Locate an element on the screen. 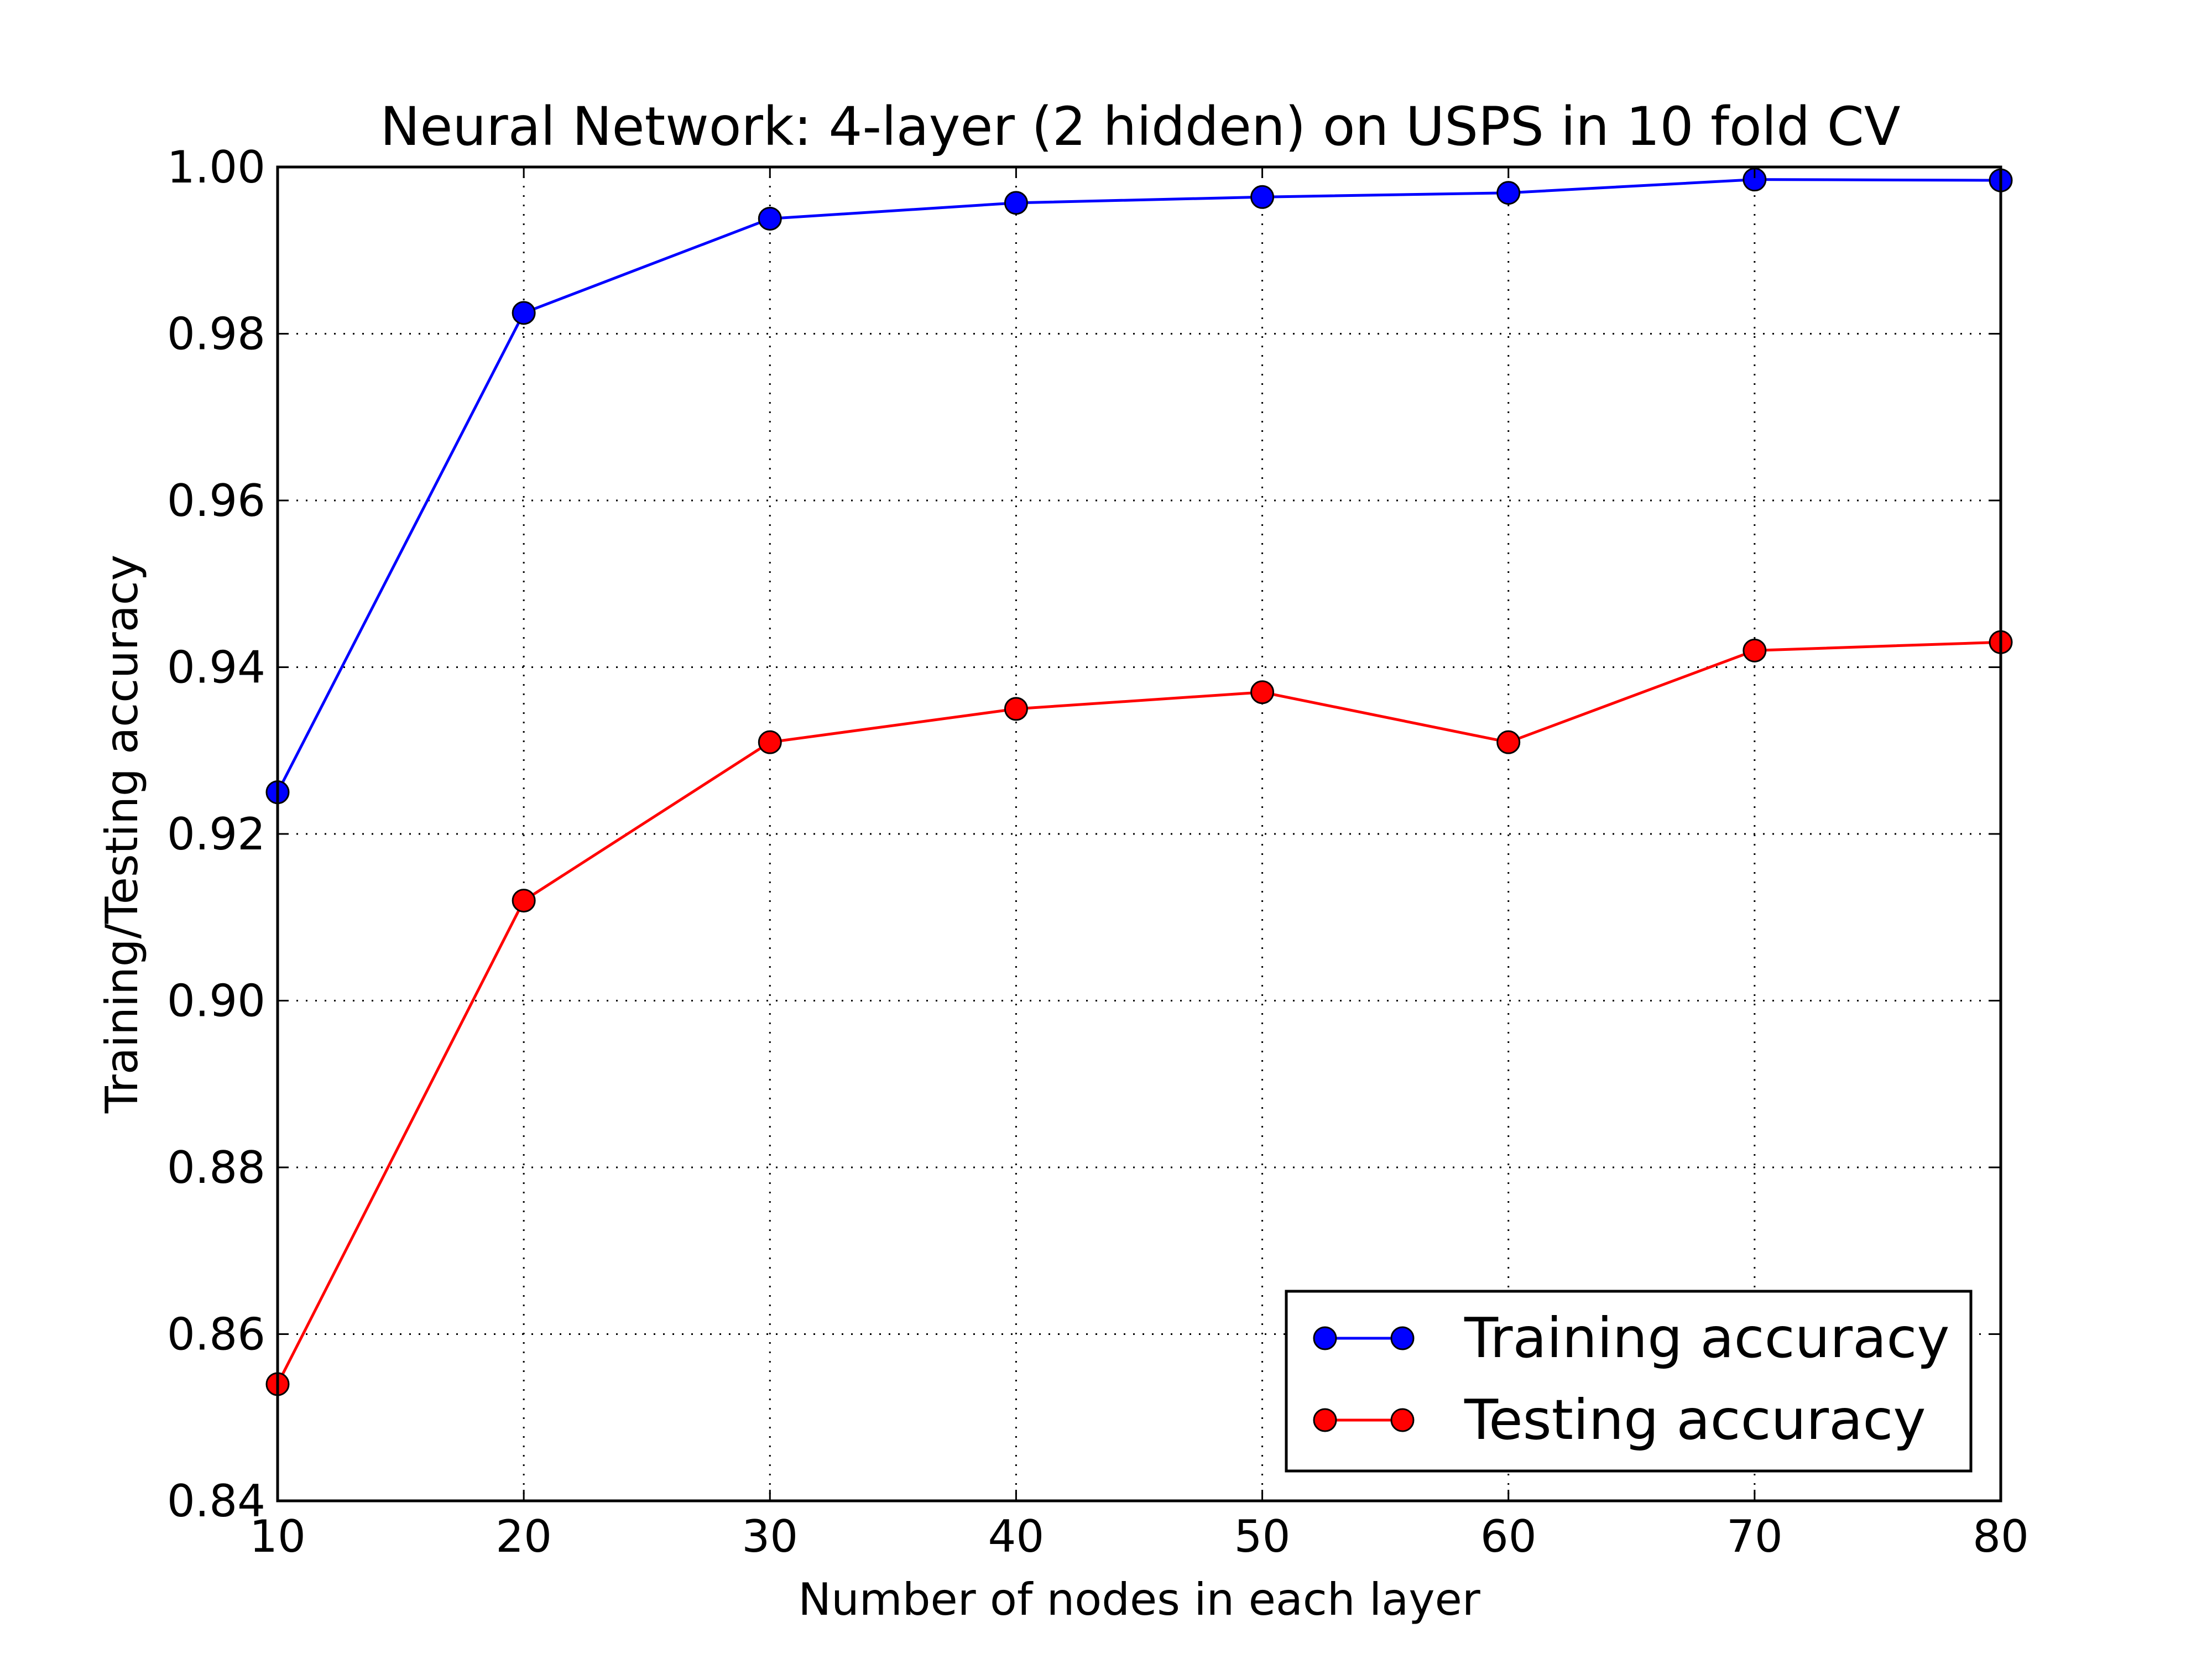 Image resolution: width=2212 pixels, height=1659 pixels. y-tick-label: 0.88 is located at coordinates (216, 1168).